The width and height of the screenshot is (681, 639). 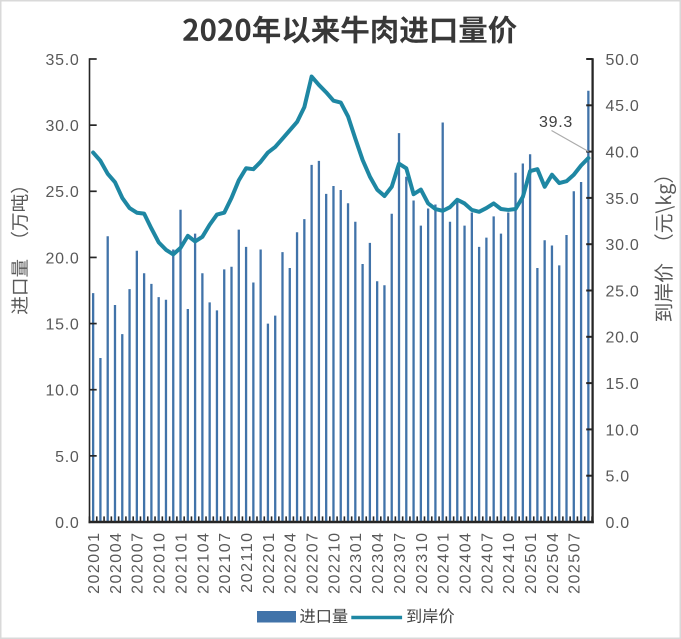 What do you see at coordinates (487, 563) in the screenshot?
I see `svg-text: 202407` at bounding box center [487, 563].